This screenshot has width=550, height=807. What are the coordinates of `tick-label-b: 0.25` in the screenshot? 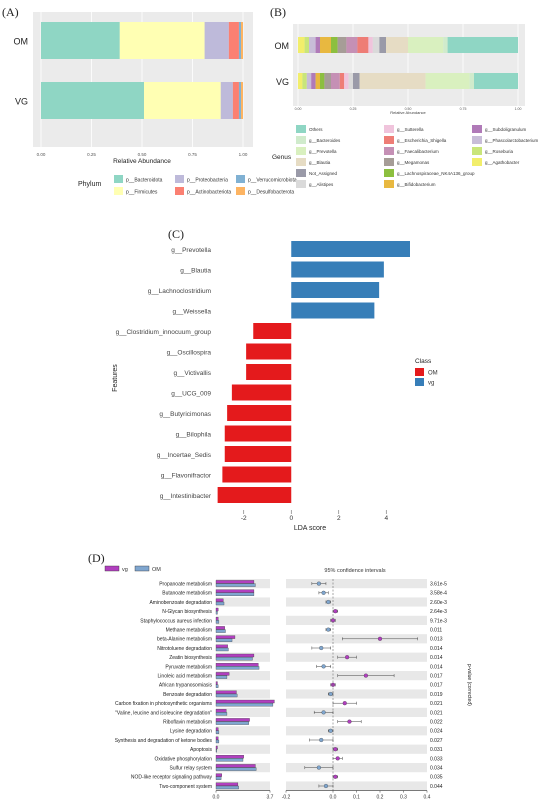 It's located at (353, 109).